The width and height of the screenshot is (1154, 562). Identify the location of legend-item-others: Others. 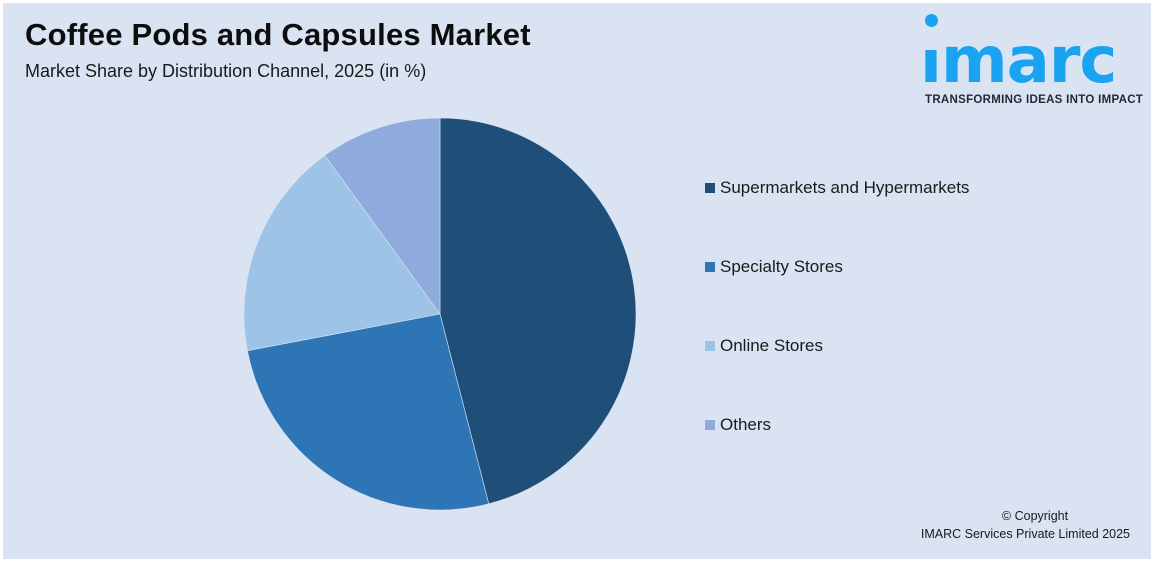
(738, 425).